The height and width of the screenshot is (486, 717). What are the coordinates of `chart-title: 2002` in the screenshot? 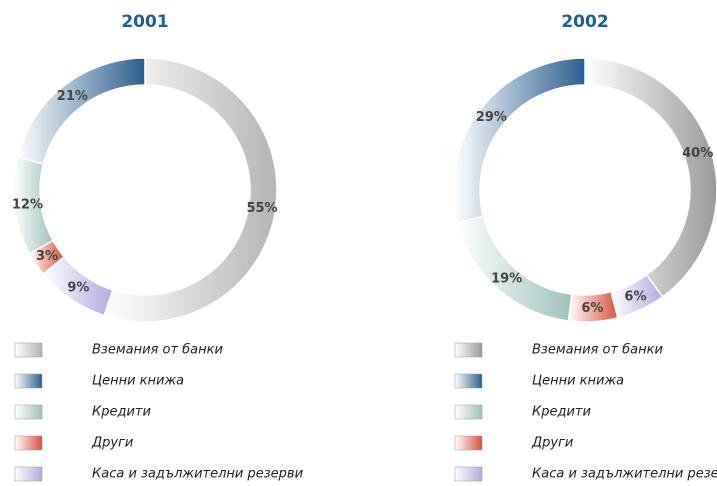 It's located at (584, 22).